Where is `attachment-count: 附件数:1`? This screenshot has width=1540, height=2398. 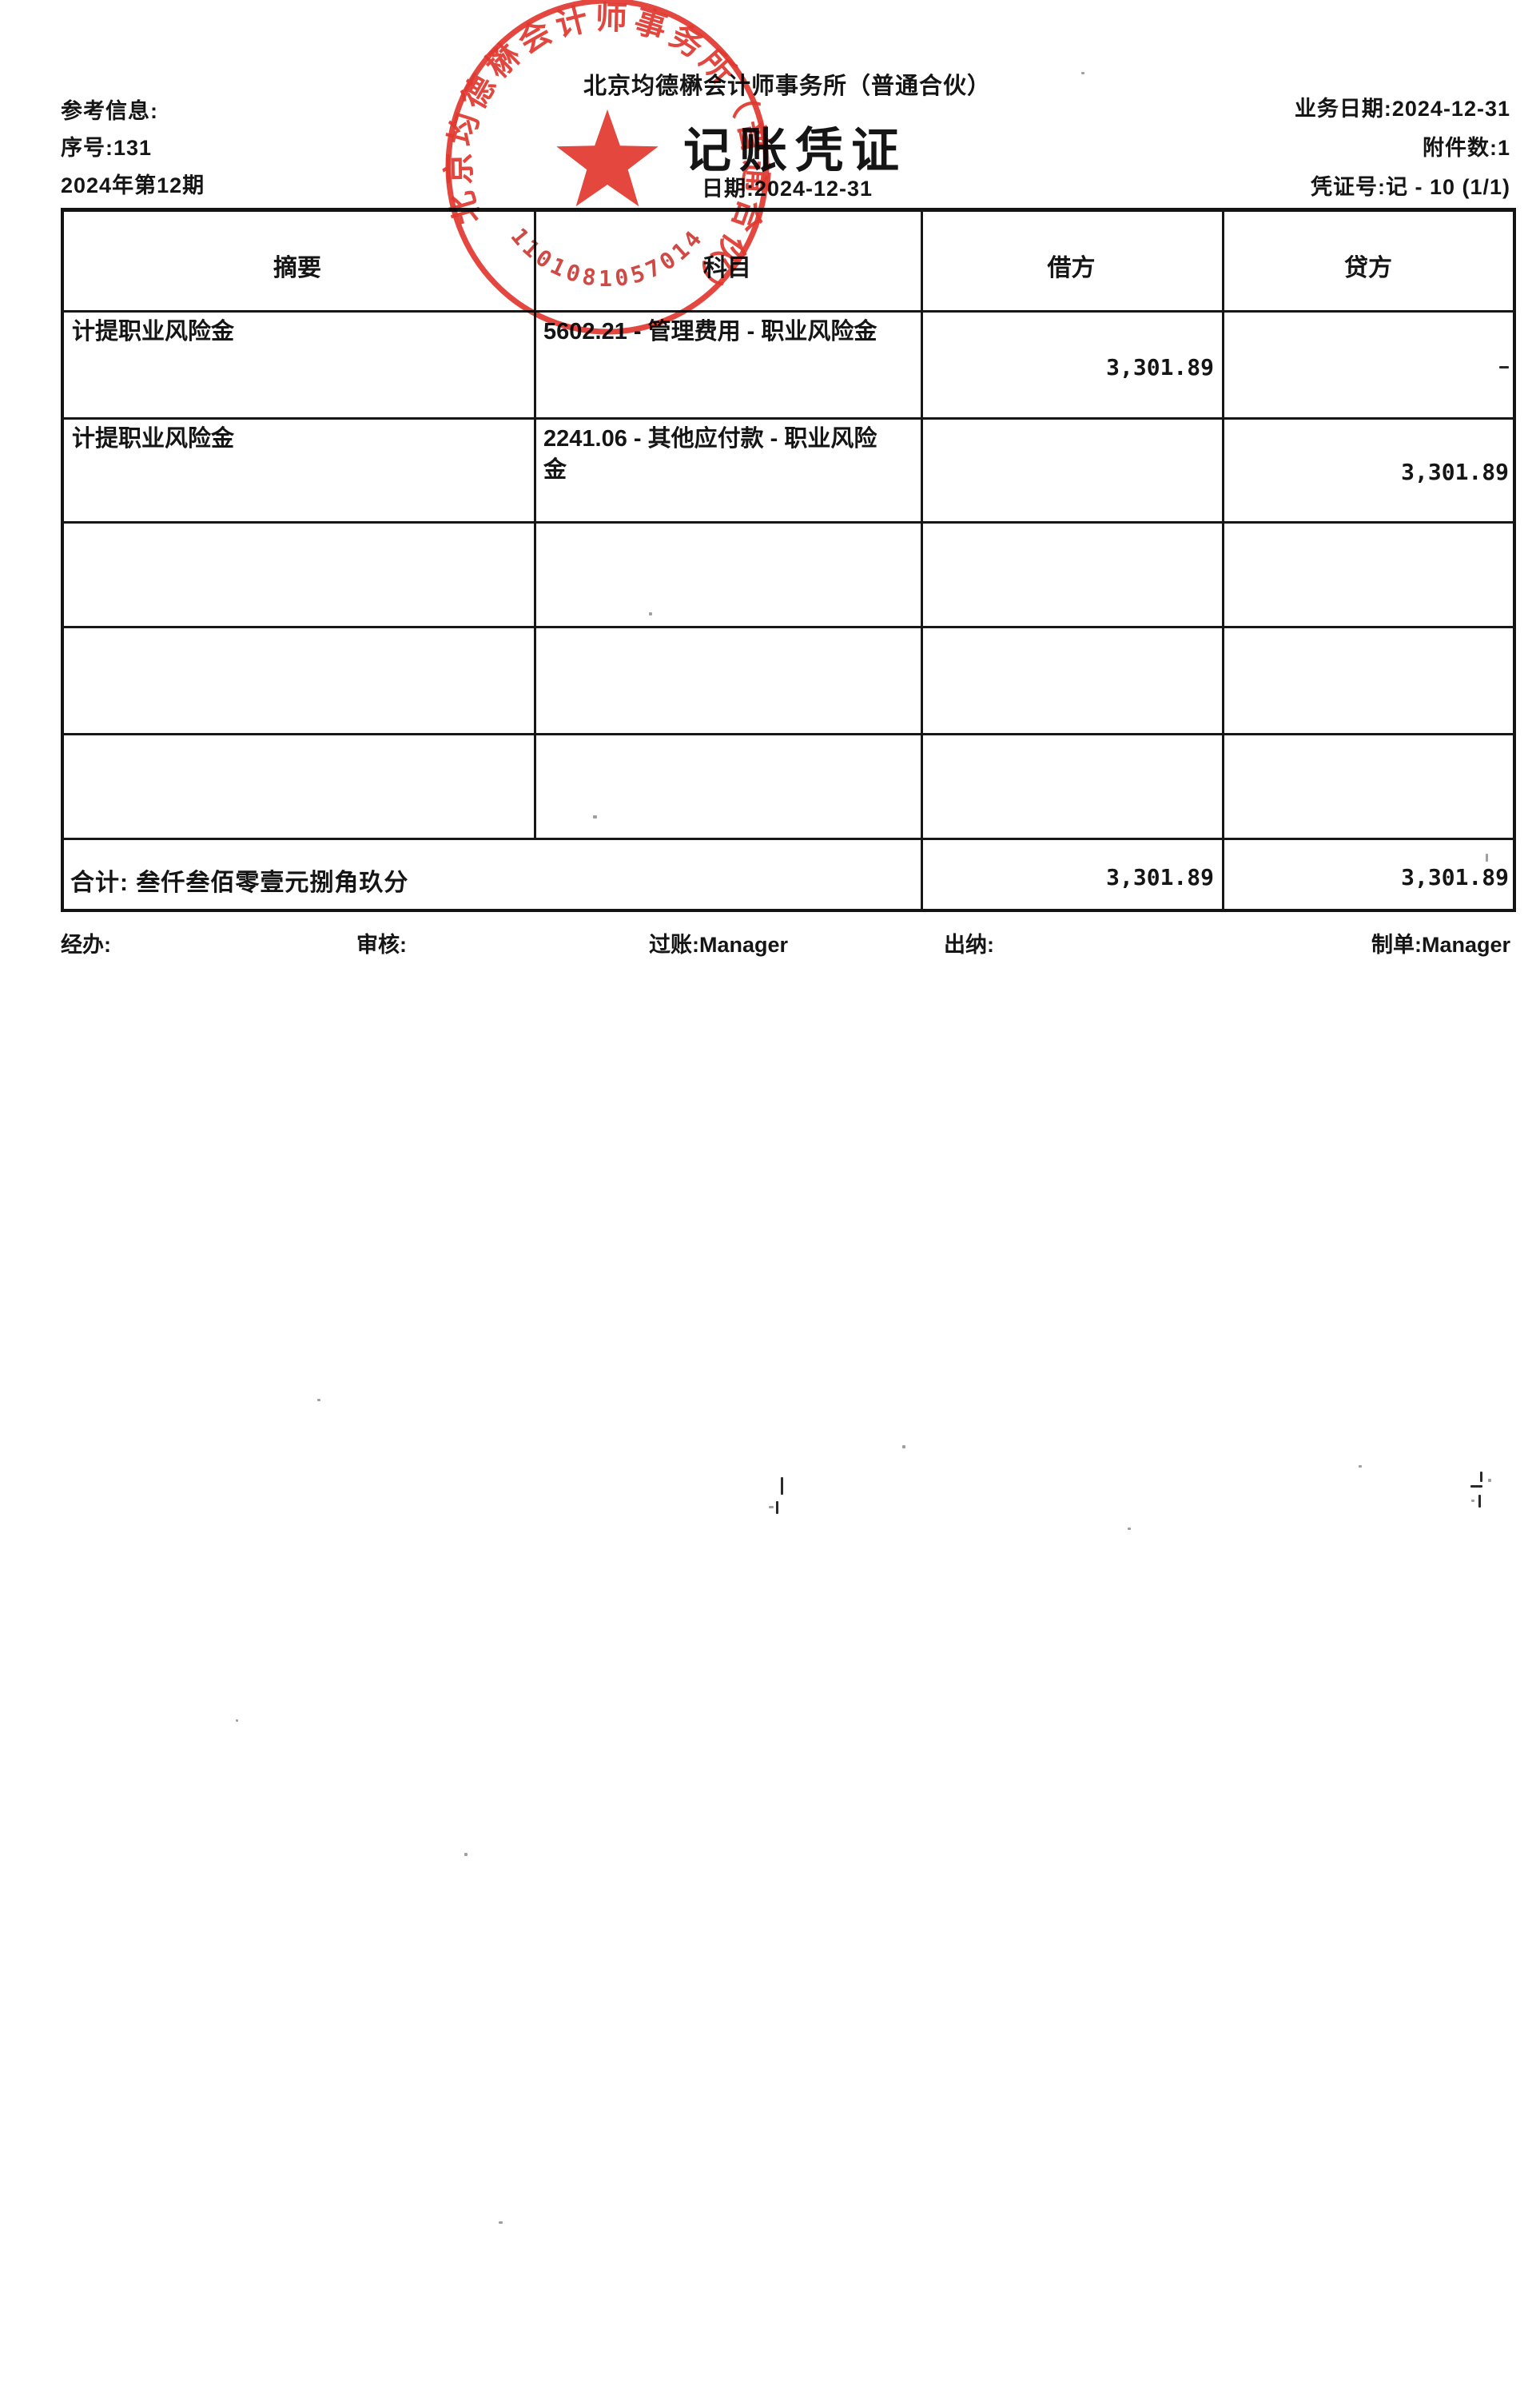
attachment-count: 附件数:1 is located at coordinates (1466, 148).